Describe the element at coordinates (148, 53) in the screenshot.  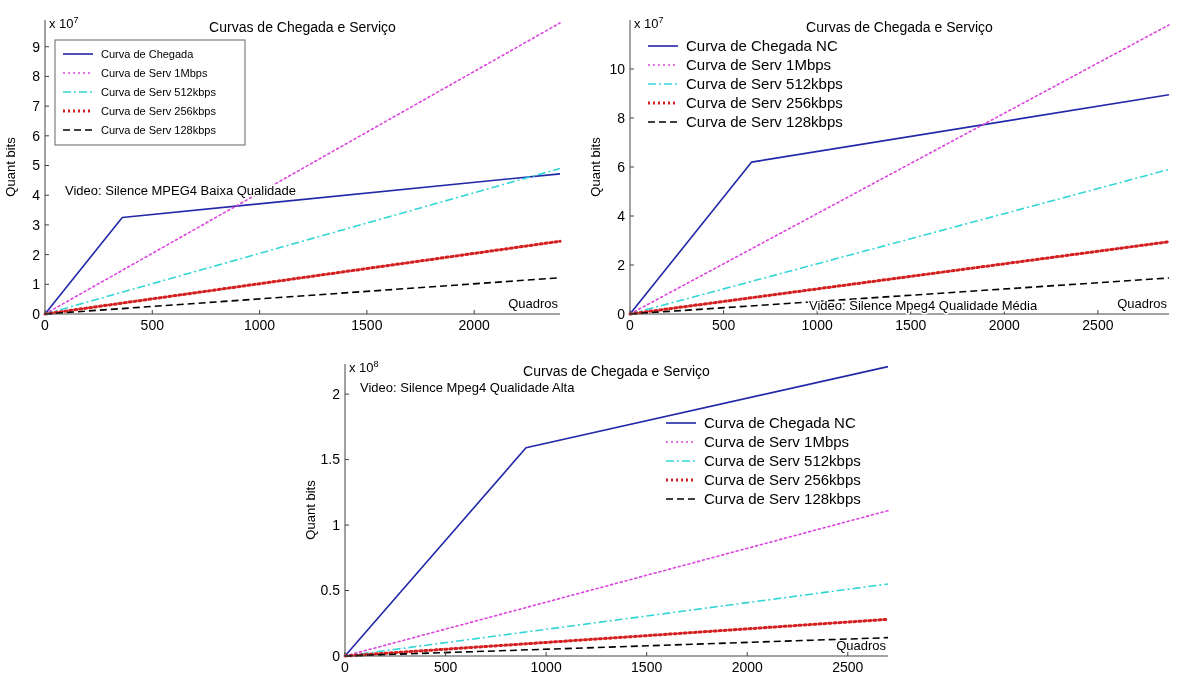
I see `legend-label: Curva de Chegada` at that location.